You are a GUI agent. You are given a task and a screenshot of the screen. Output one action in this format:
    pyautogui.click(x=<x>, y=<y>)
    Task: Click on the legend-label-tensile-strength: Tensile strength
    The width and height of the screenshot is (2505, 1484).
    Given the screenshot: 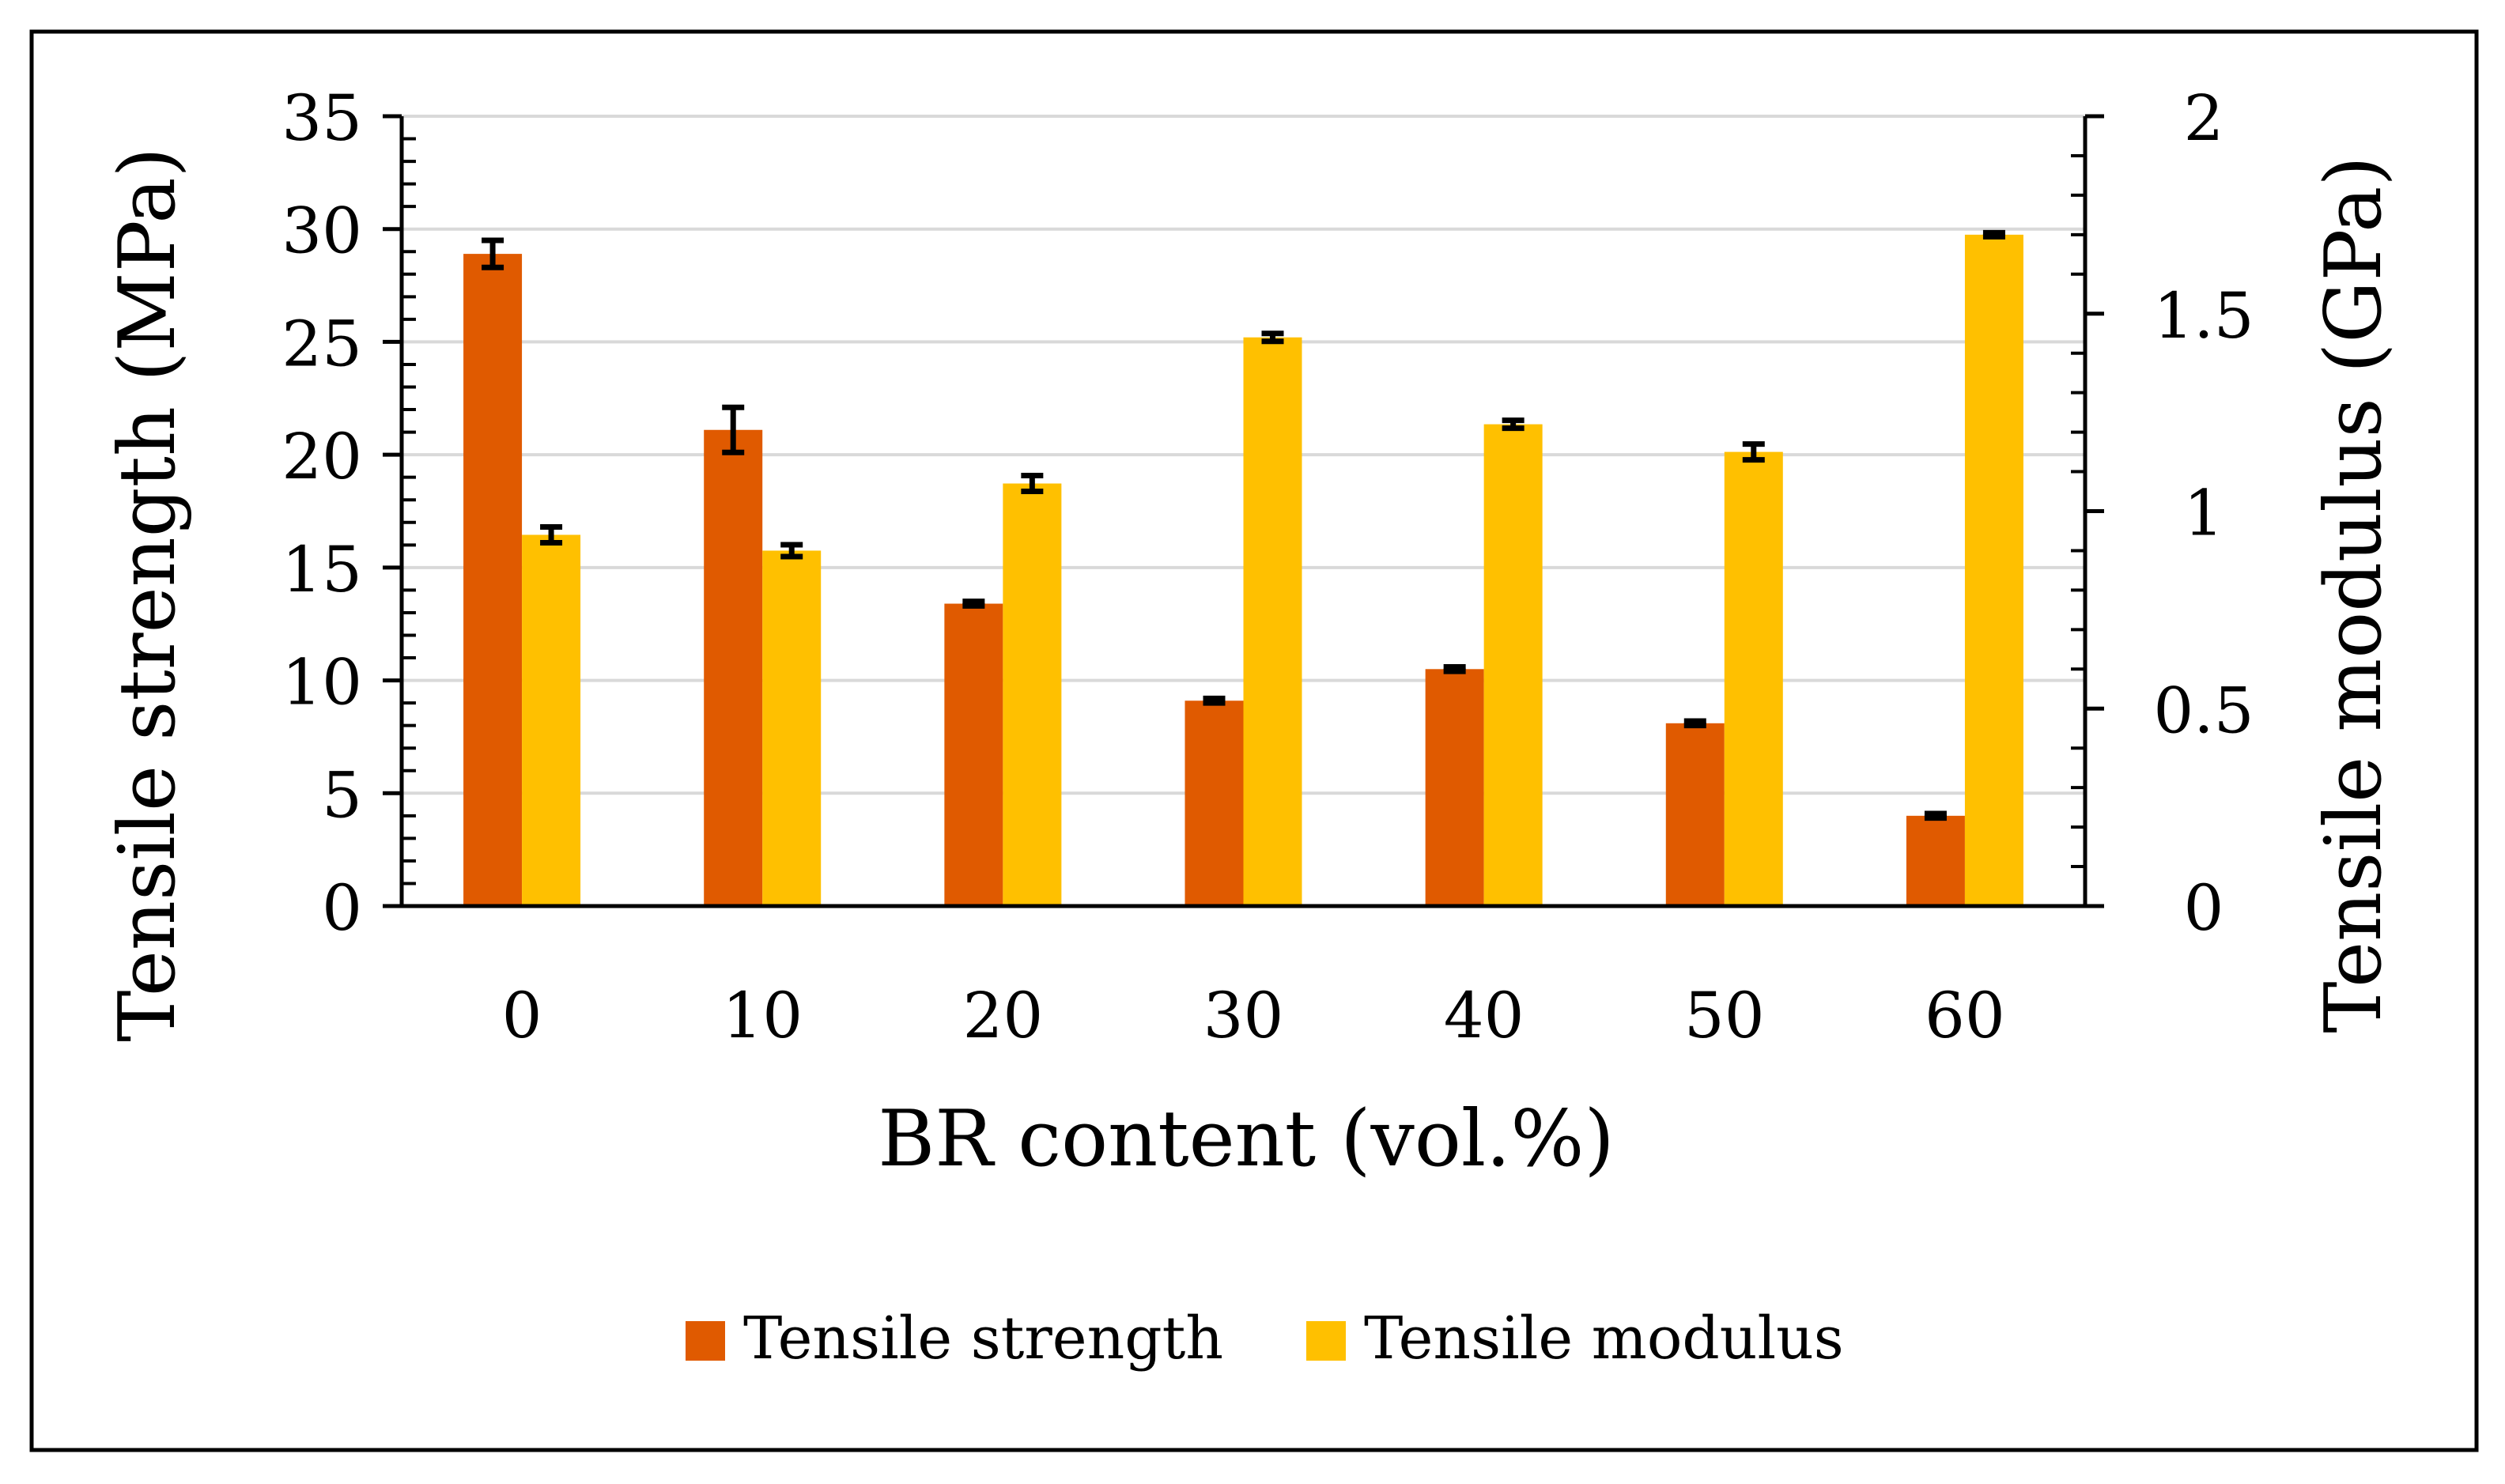 What is the action you would take?
    pyautogui.click(x=983, y=1339)
    